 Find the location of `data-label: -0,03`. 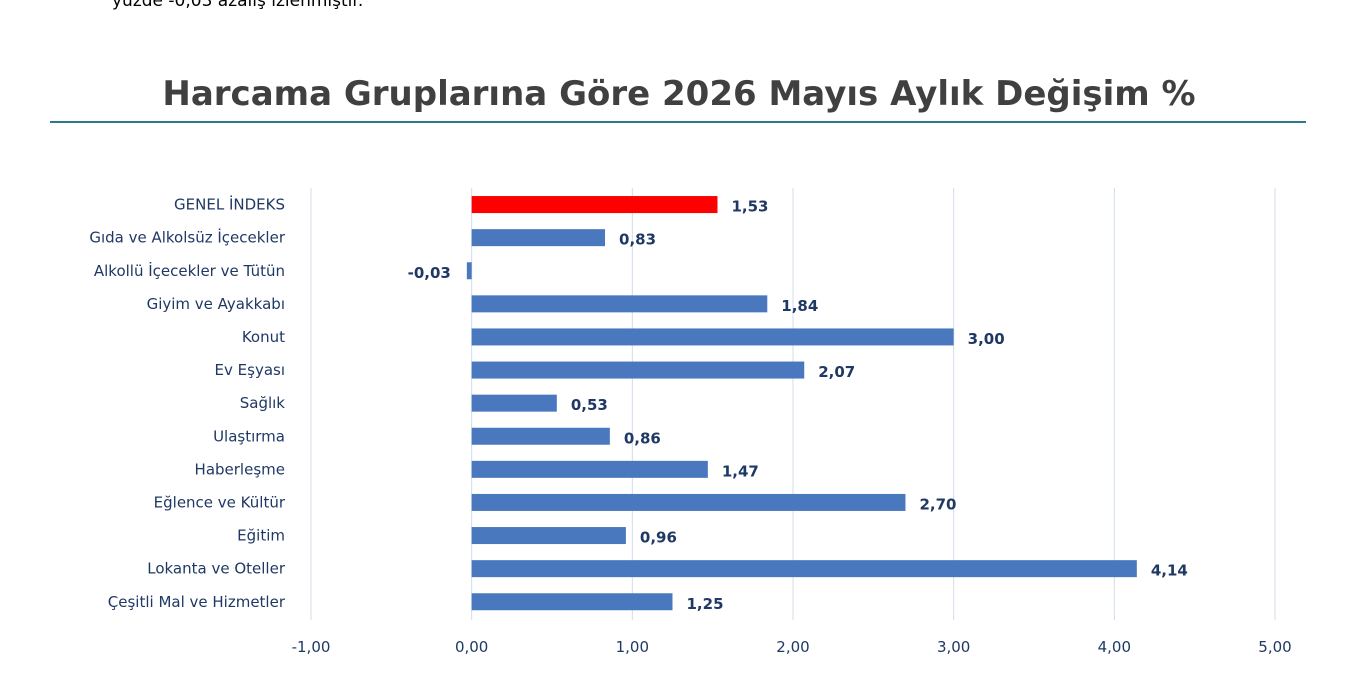

data-label: -0,03 is located at coordinates (429, 273).